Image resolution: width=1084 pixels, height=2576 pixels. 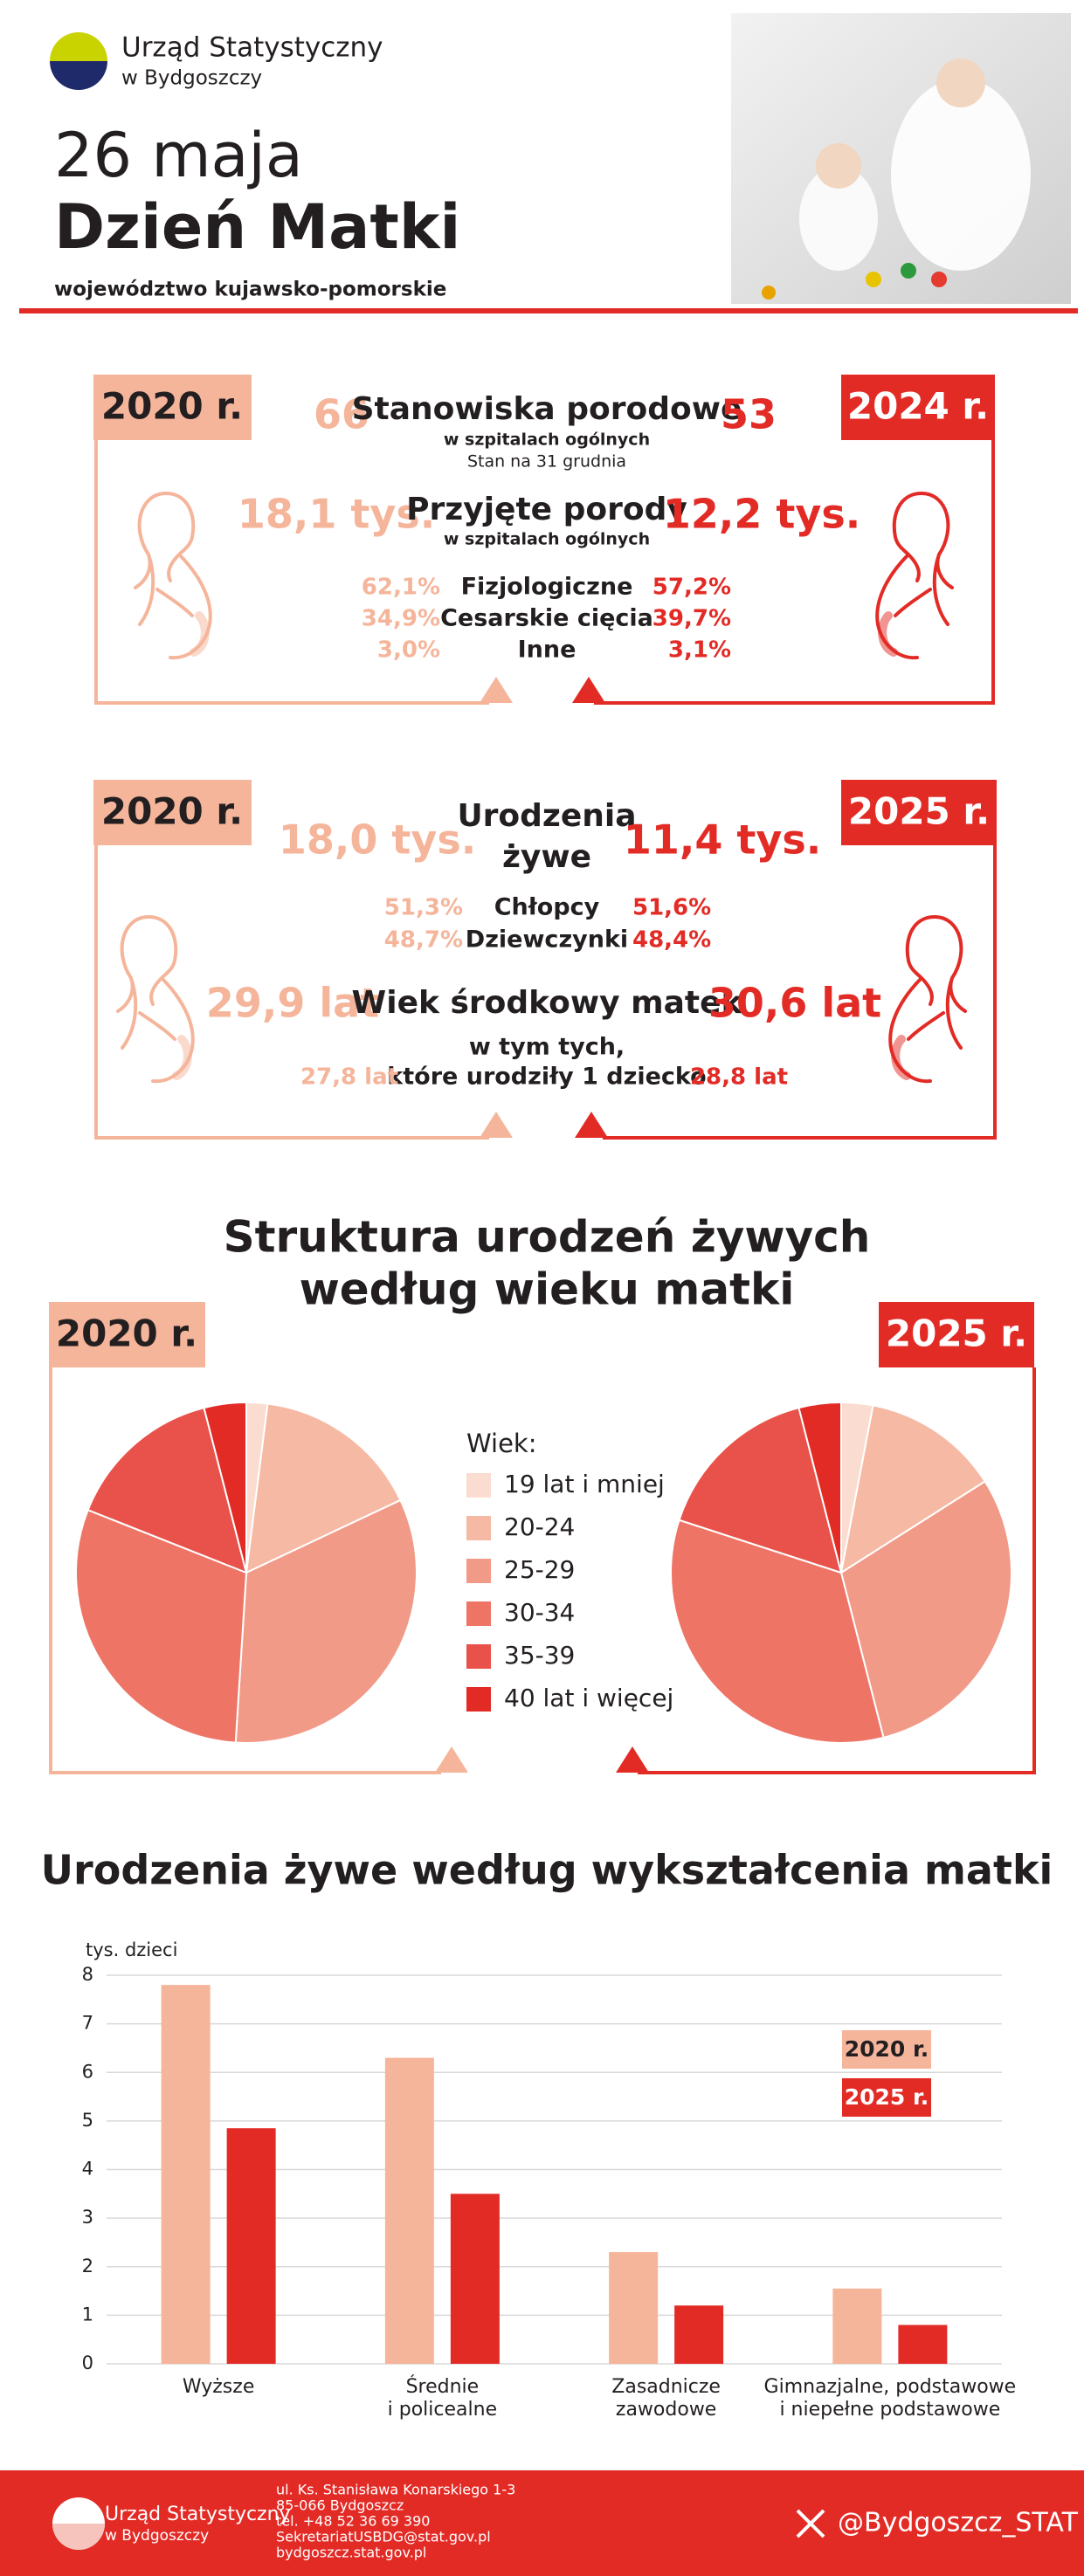 I want to click on section-title: Struktura urodzeń żywych, so click(x=548, y=1237).